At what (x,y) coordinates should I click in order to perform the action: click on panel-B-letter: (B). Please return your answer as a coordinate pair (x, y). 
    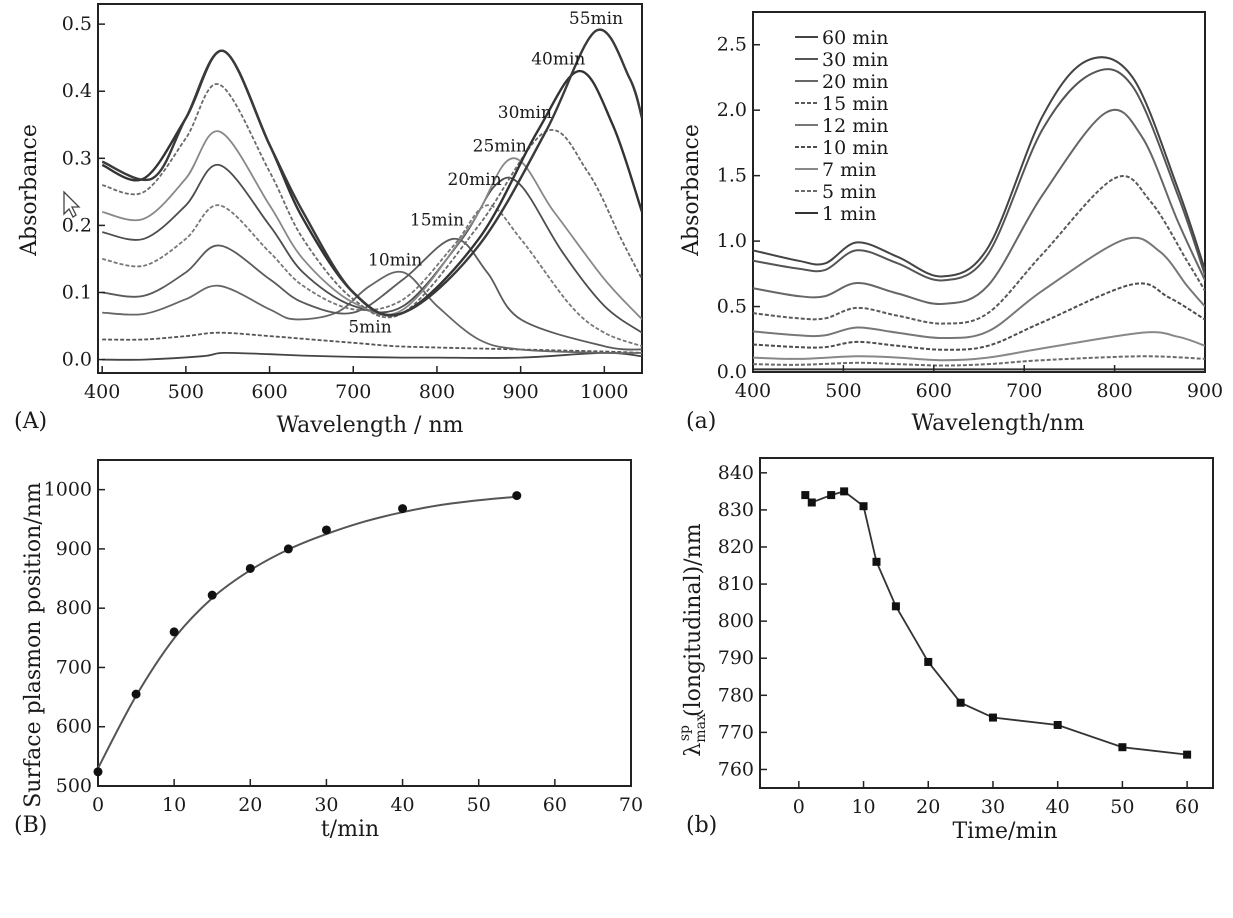
    Looking at the image, I should click on (30, 825).